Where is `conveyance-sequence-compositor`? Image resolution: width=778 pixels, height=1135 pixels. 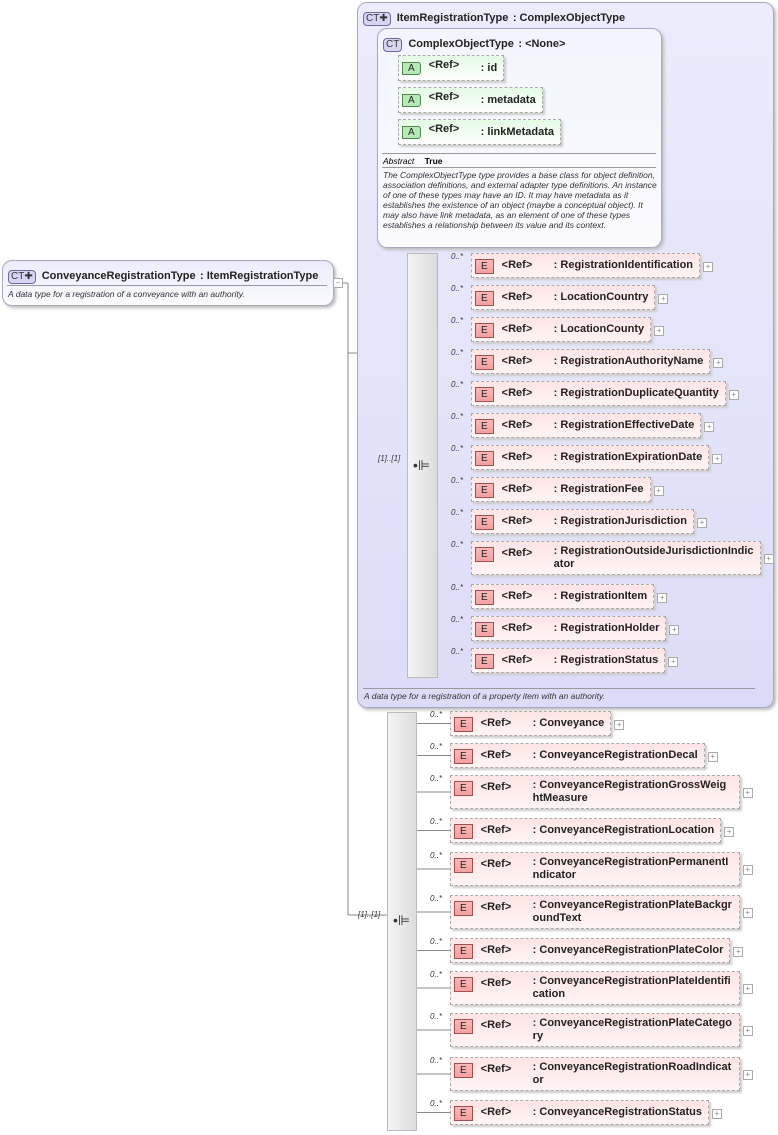 conveyance-sequence-compositor is located at coordinates (402, 921).